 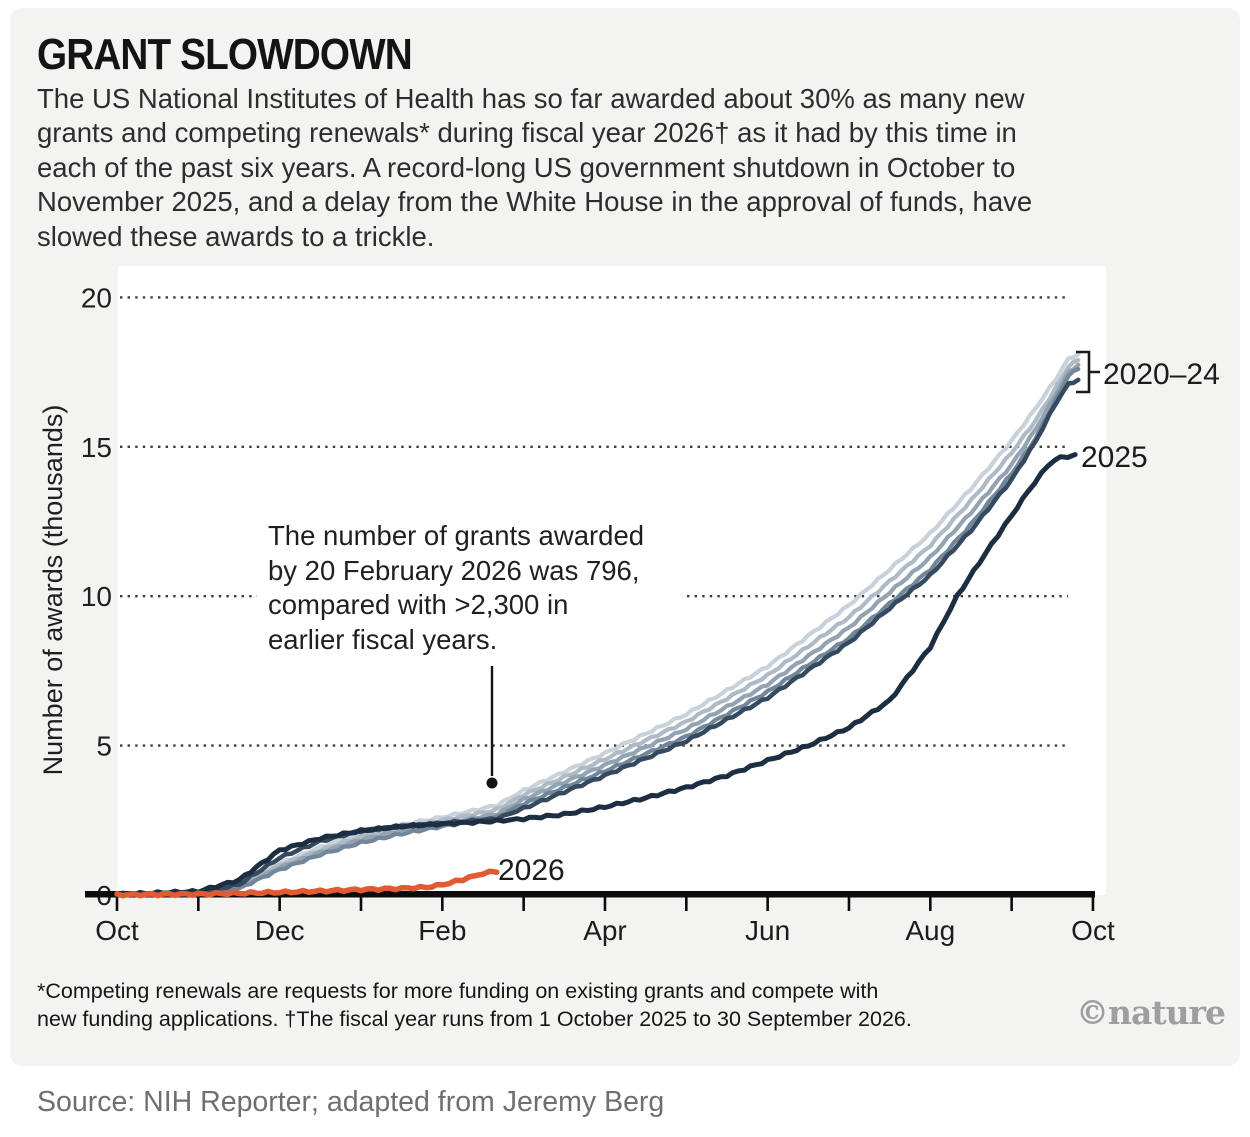 What do you see at coordinates (1161, 374) in the screenshot?
I see `series-label-2020-24: 2020–24` at bounding box center [1161, 374].